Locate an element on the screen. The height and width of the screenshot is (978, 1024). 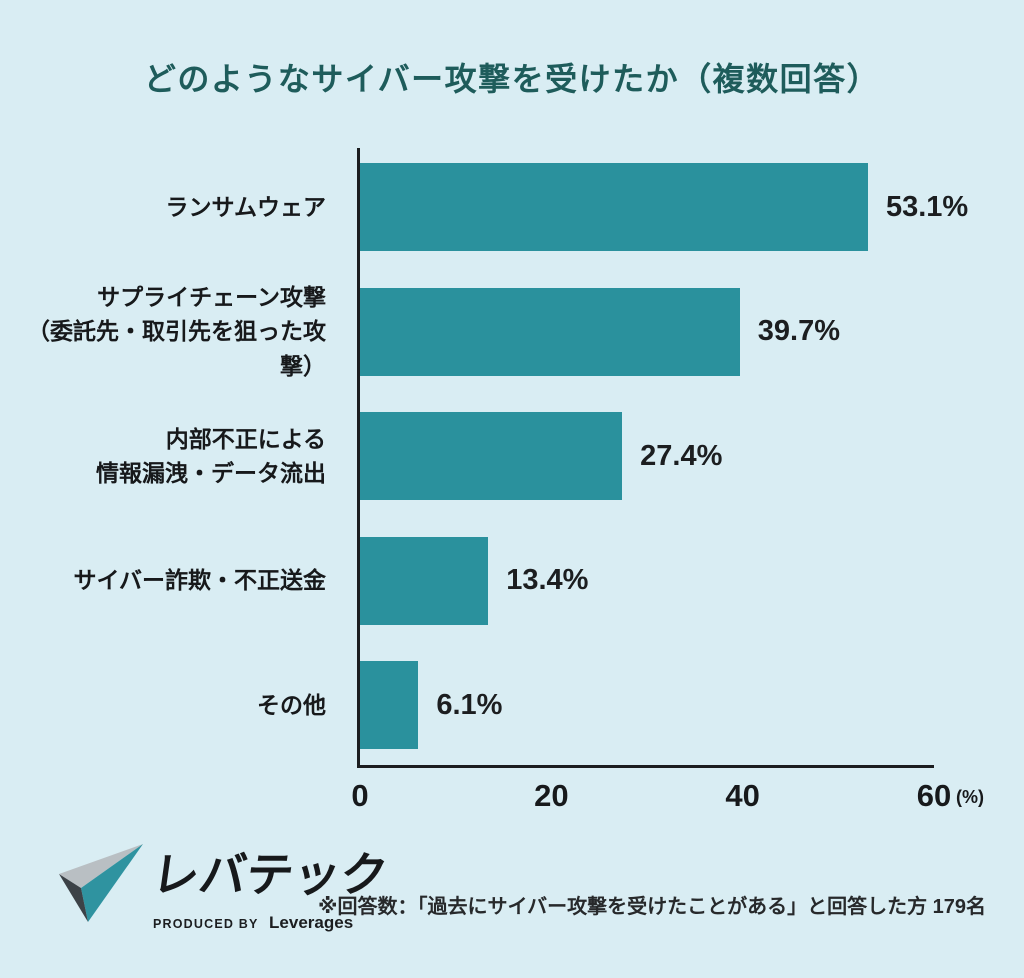
value-label: 13.4% is located at coordinates (547, 580).